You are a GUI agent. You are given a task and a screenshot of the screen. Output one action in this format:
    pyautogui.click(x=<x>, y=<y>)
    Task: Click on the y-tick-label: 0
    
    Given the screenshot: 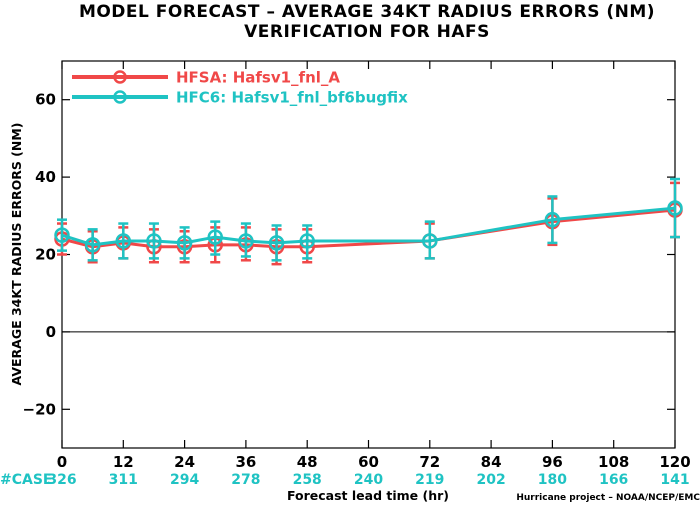 What is the action you would take?
    pyautogui.click(x=51, y=332)
    